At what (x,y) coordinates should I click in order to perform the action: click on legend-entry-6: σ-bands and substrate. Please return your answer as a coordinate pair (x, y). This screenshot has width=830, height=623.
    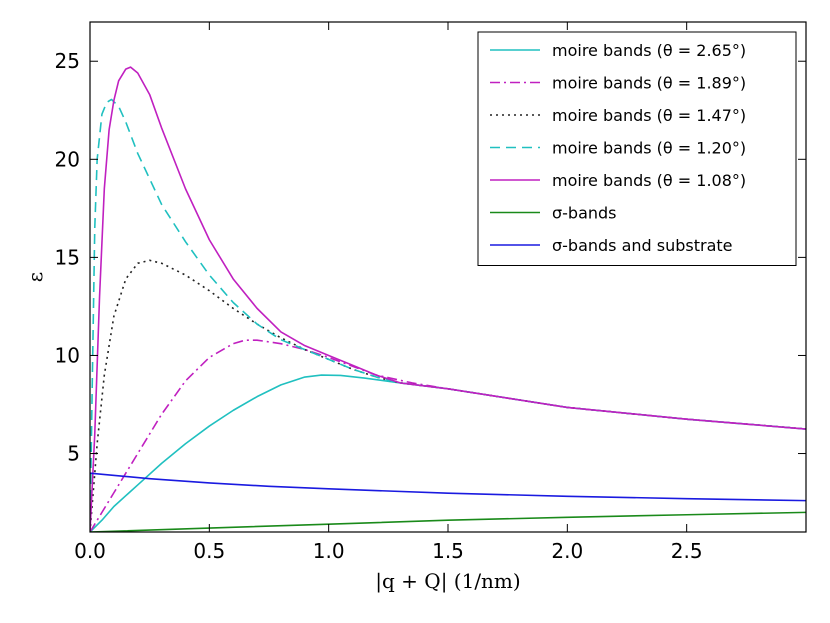
    Looking at the image, I should click on (642, 245).